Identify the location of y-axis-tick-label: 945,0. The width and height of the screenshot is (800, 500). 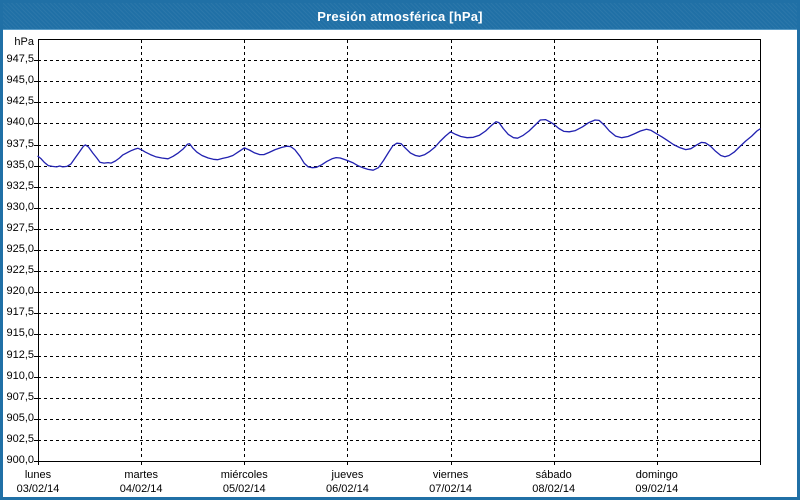
(20, 80).